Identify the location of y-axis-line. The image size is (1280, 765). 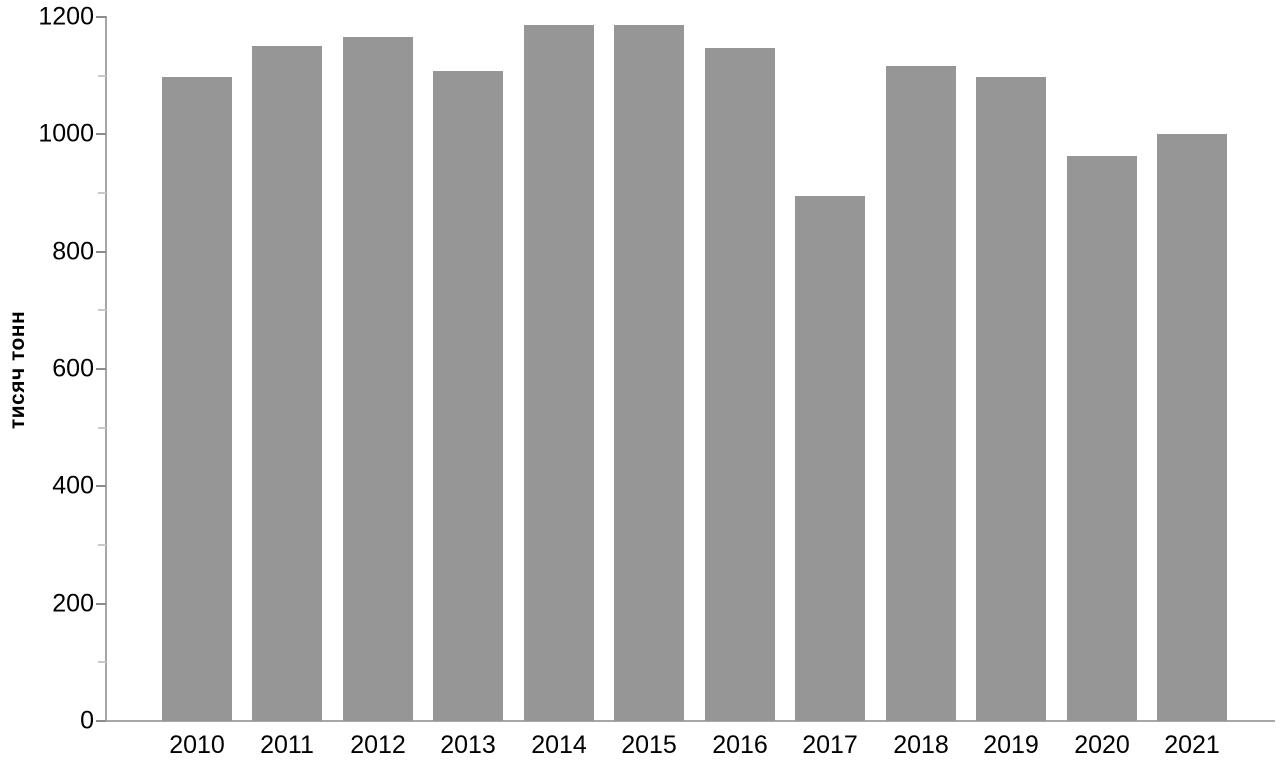
(106, 369).